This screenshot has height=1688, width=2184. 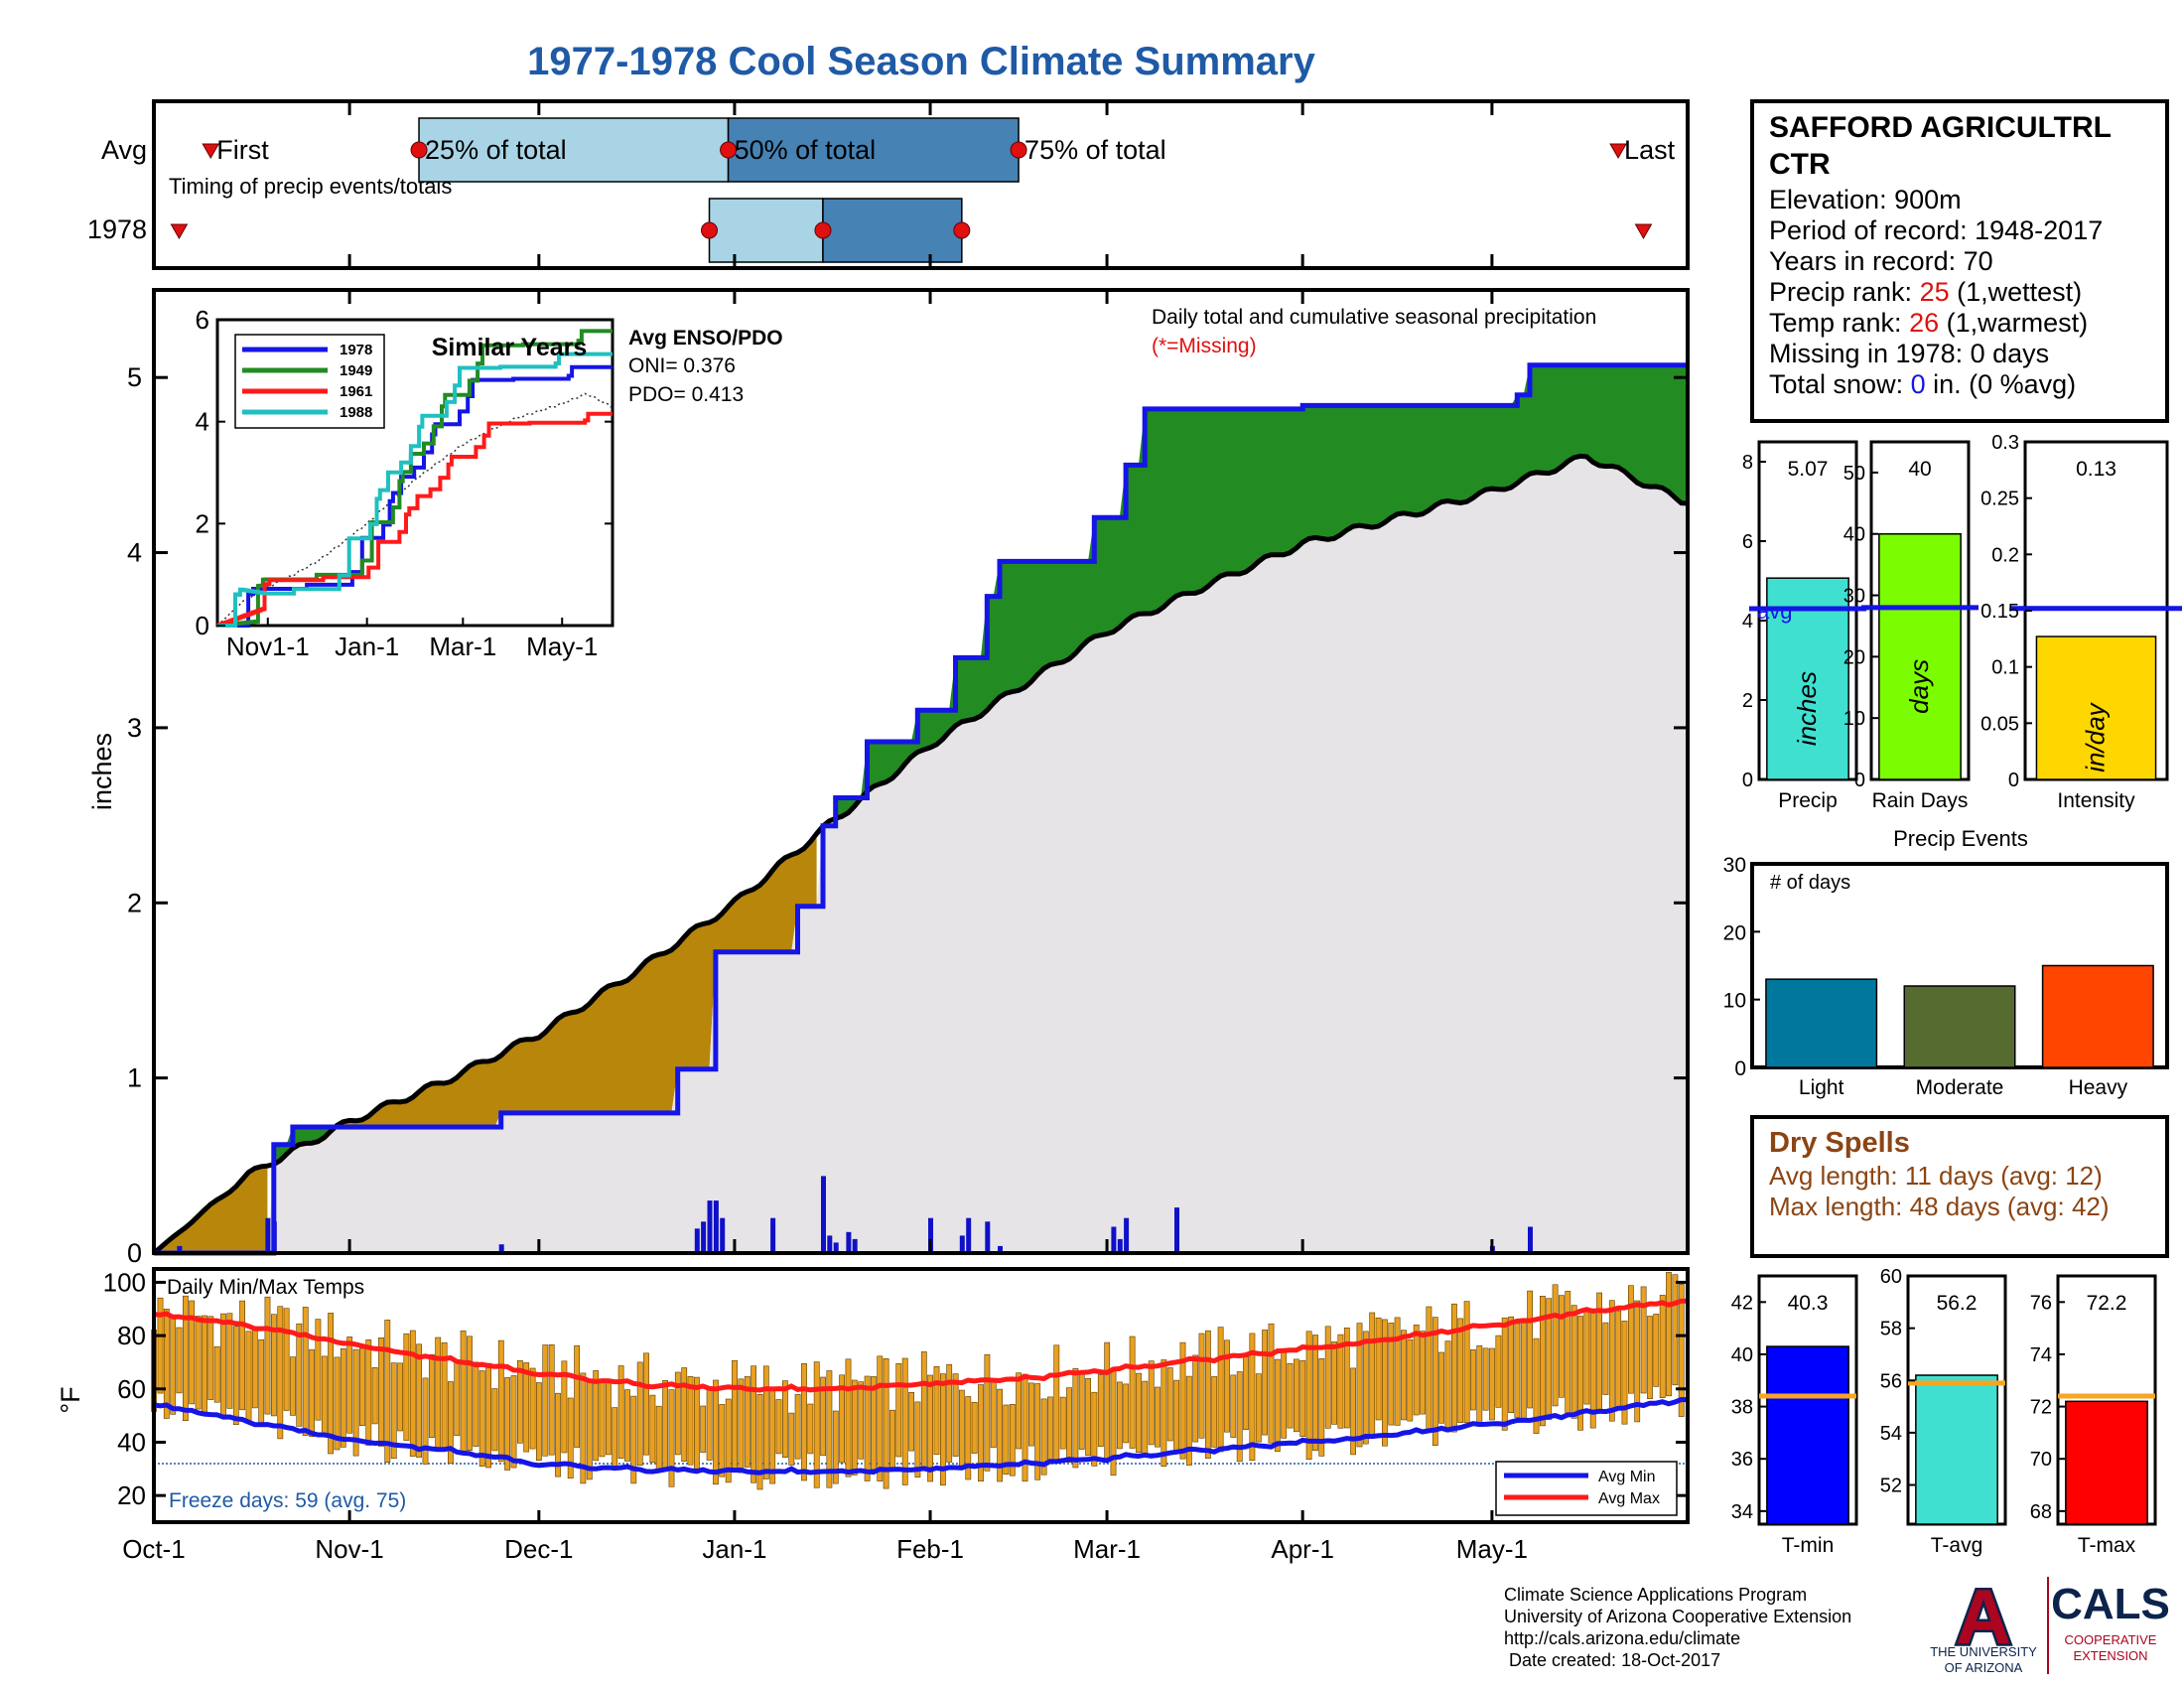 What do you see at coordinates (287, 1500) in the screenshot?
I see `freeze-days: Freeze days: 59 (avg. 75)` at bounding box center [287, 1500].